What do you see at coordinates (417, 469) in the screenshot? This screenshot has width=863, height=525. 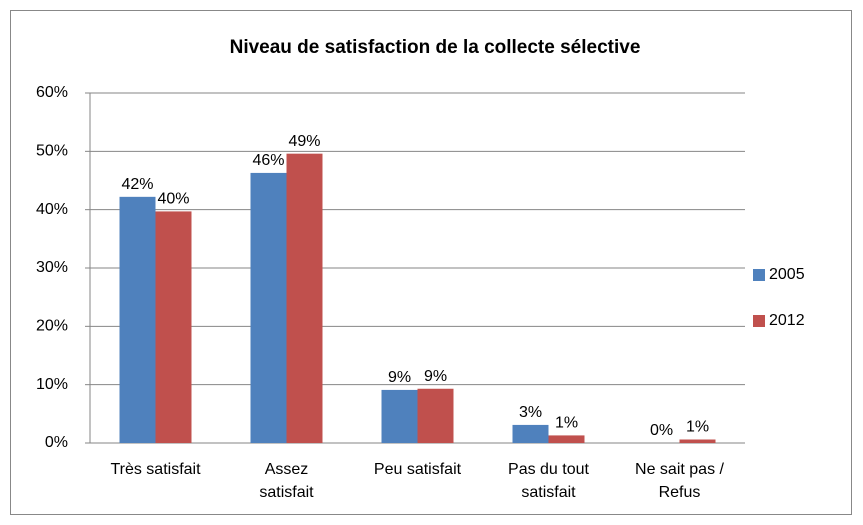 I see `x-tick-label: Peu satisfait` at bounding box center [417, 469].